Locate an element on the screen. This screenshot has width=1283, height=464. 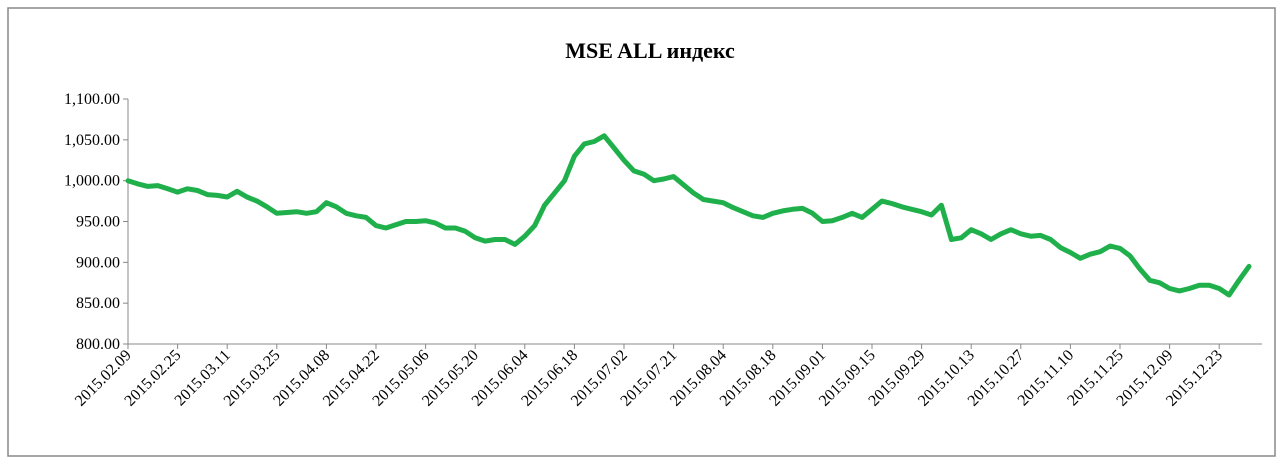
y-tick-label: 1,100.00 is located at coordinates (92, 99).